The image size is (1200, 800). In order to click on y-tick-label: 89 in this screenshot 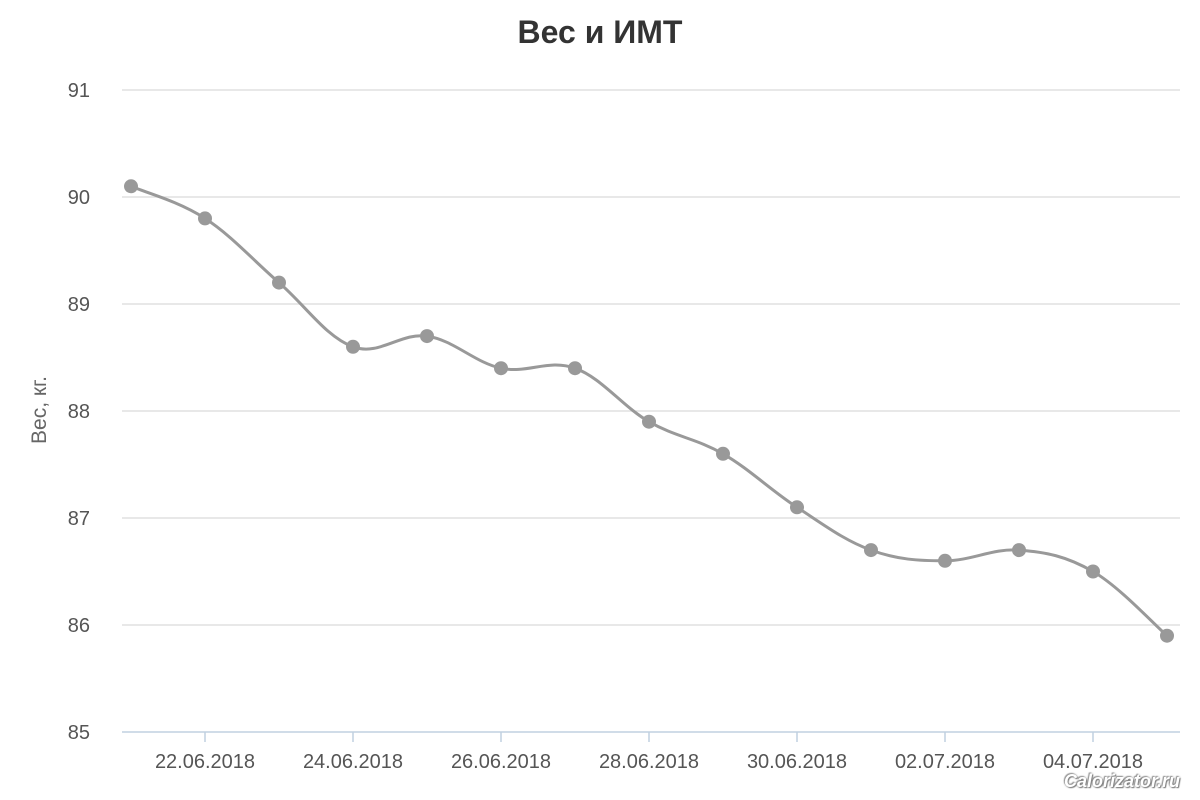, I will do `click(79, 305)`.